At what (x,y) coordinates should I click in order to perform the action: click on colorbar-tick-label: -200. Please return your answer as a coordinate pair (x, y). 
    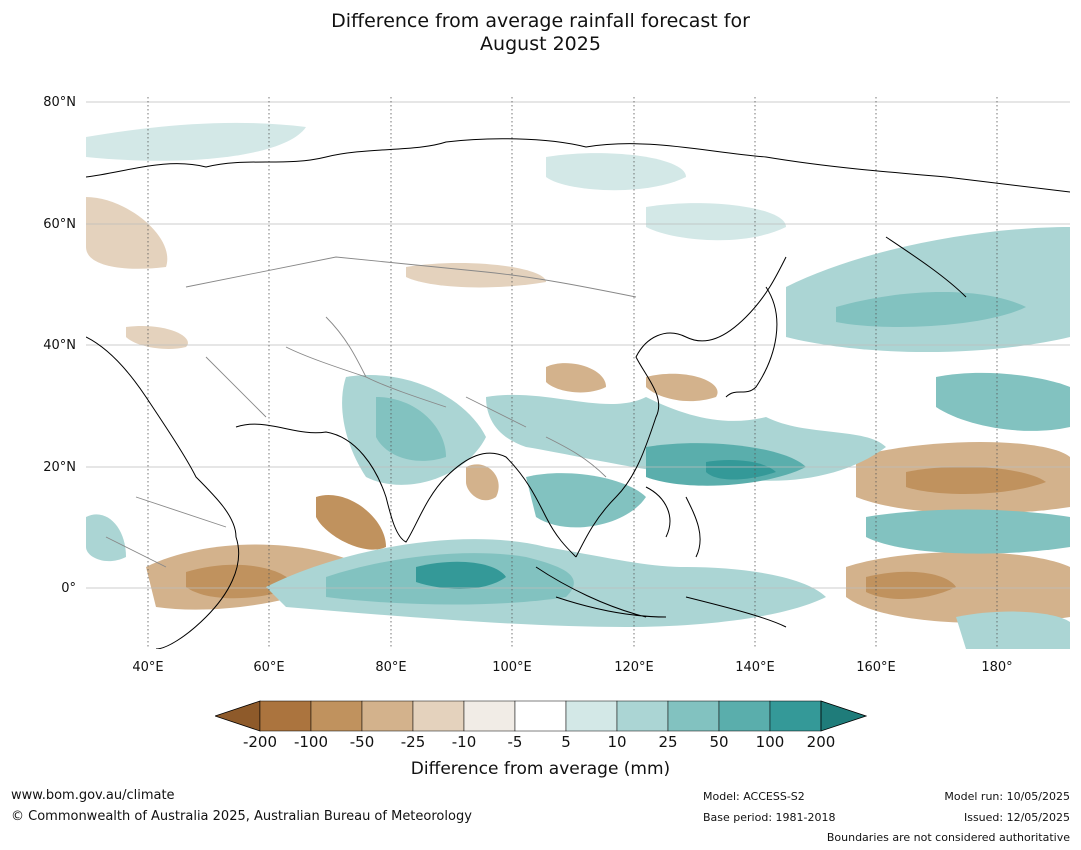
    Looking at the image, I should click on (260, 742).